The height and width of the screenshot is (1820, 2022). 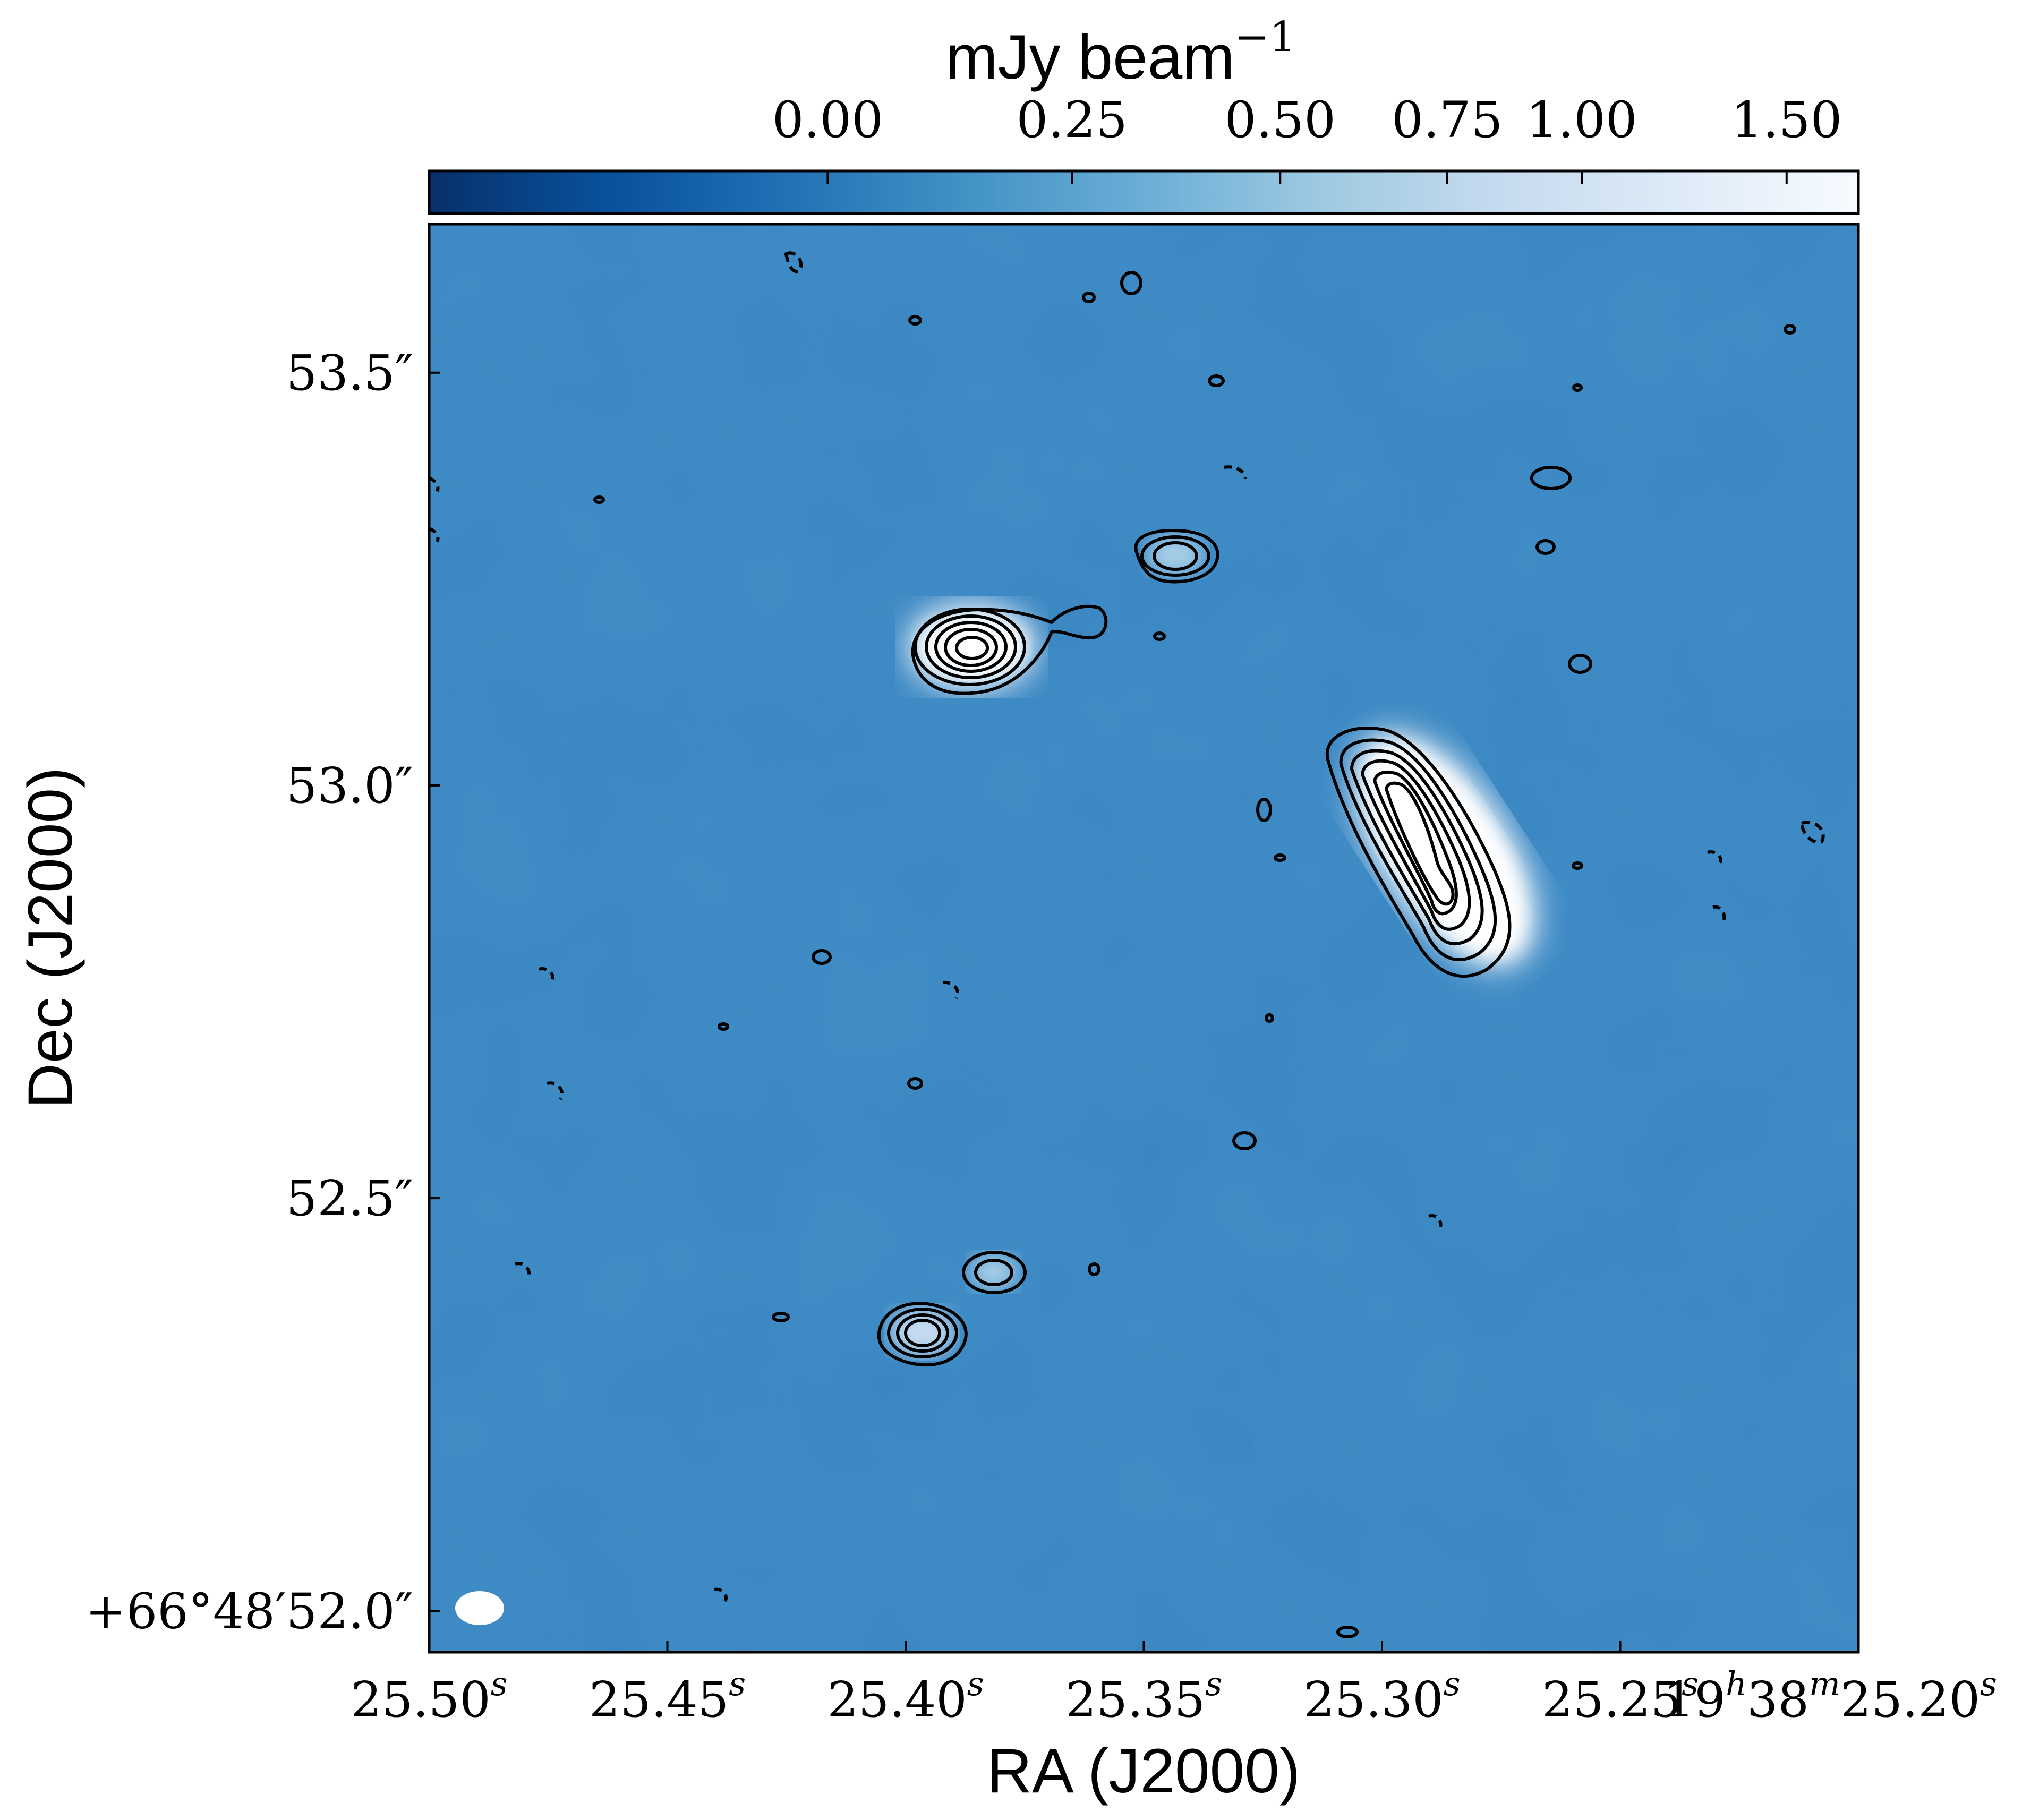 I want to click on colorbar: 0.00 0.25 0.50 0.75 1.00 1.50 mJy beam−1, so click(x=1144, y=114).